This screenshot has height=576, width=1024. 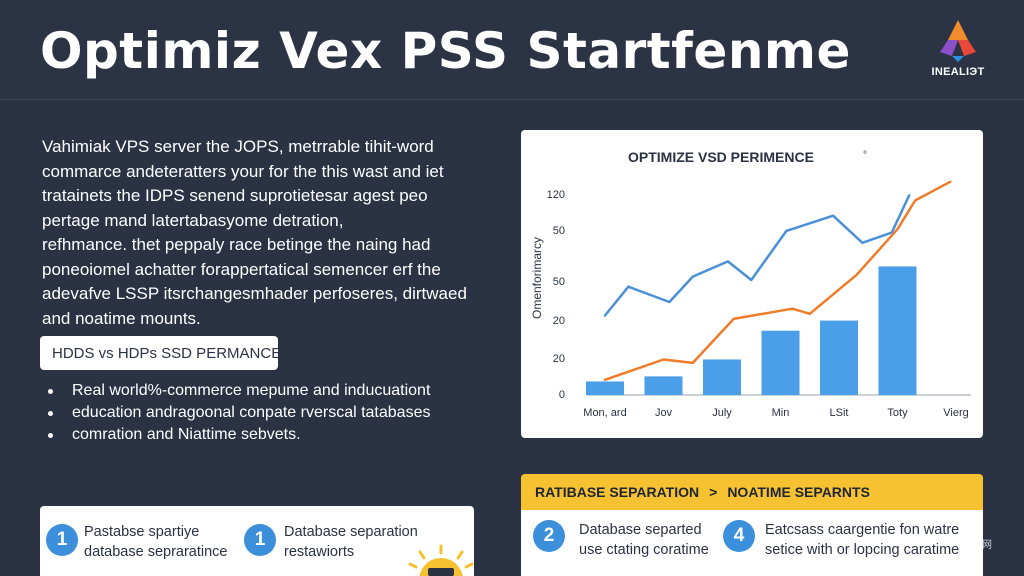 I want to click on step-number-badge: 4, so click(x=739, y=536).